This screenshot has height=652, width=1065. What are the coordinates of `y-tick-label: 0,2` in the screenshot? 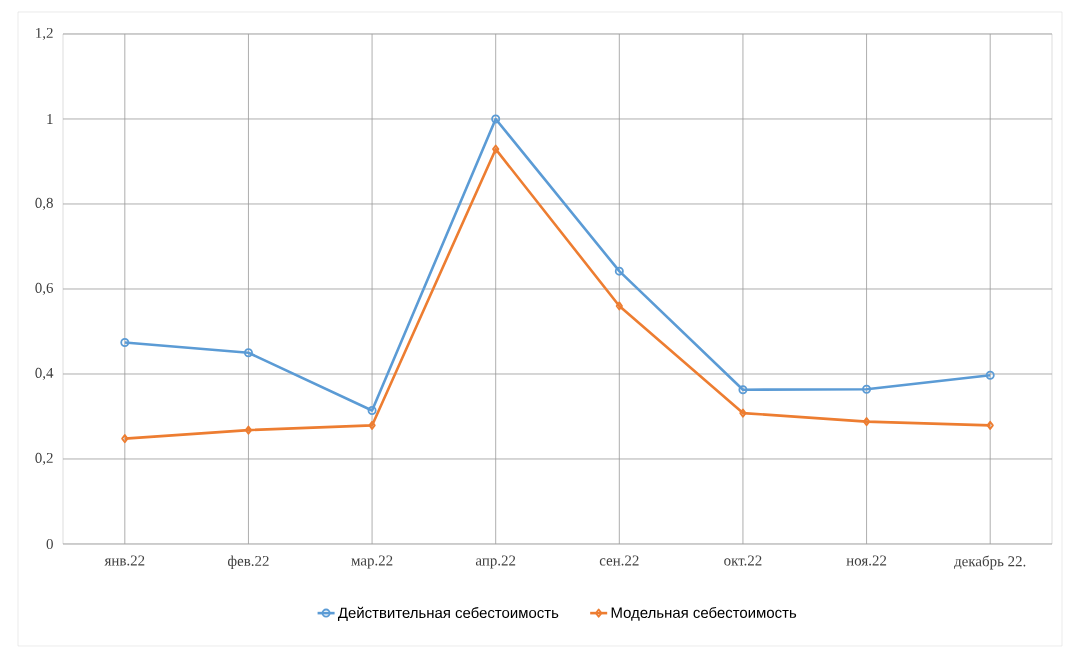 It's located at (44, 459).